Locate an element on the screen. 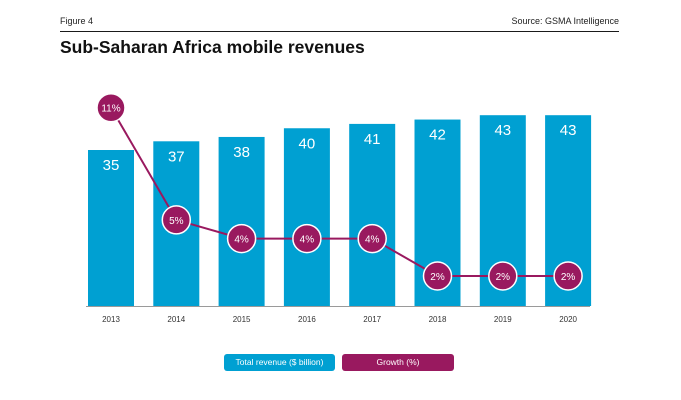  revenue-bar-2013 is located at coordinates (111, 228).